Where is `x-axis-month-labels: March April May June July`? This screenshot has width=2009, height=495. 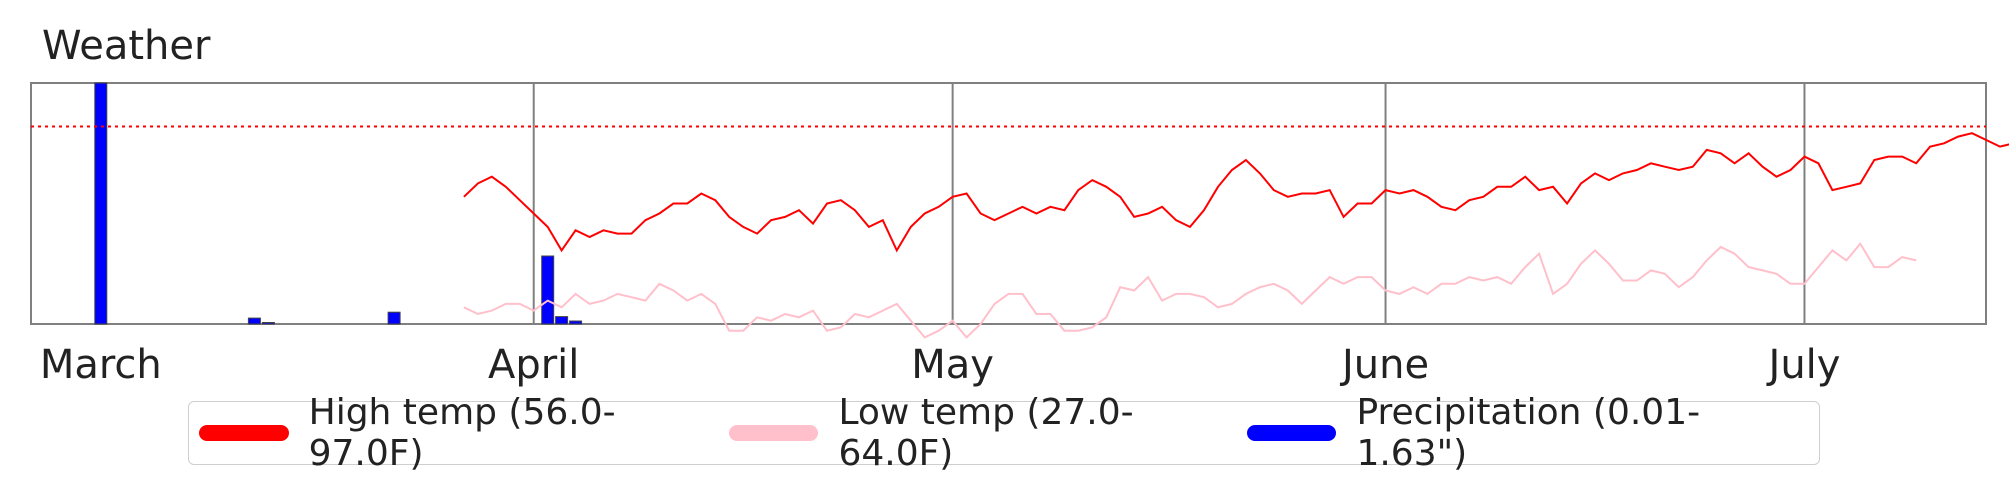 x-axis-month-labels: March April May June July is located at coordinates (940, 365).